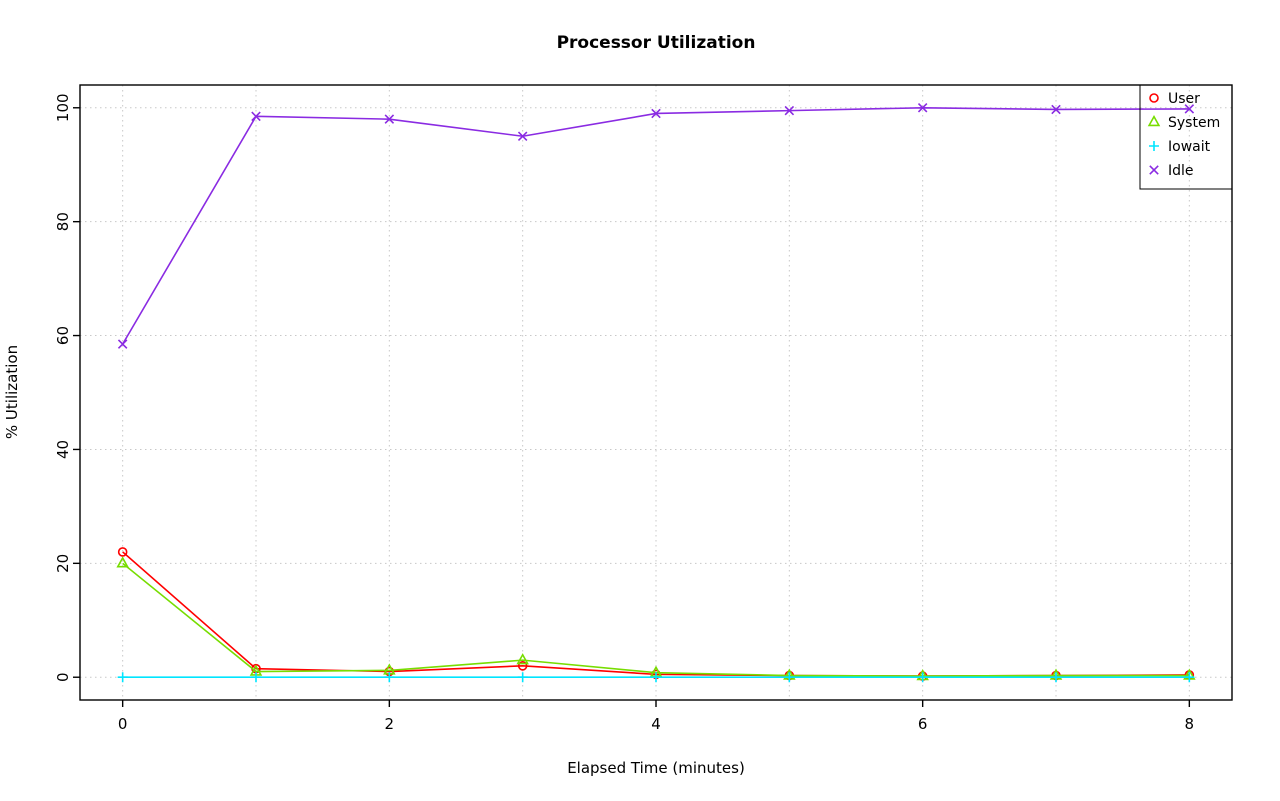 This screenshot has height=801, width=1280. I want to click on chart-title: Processor Utilization, so click(656, 43).